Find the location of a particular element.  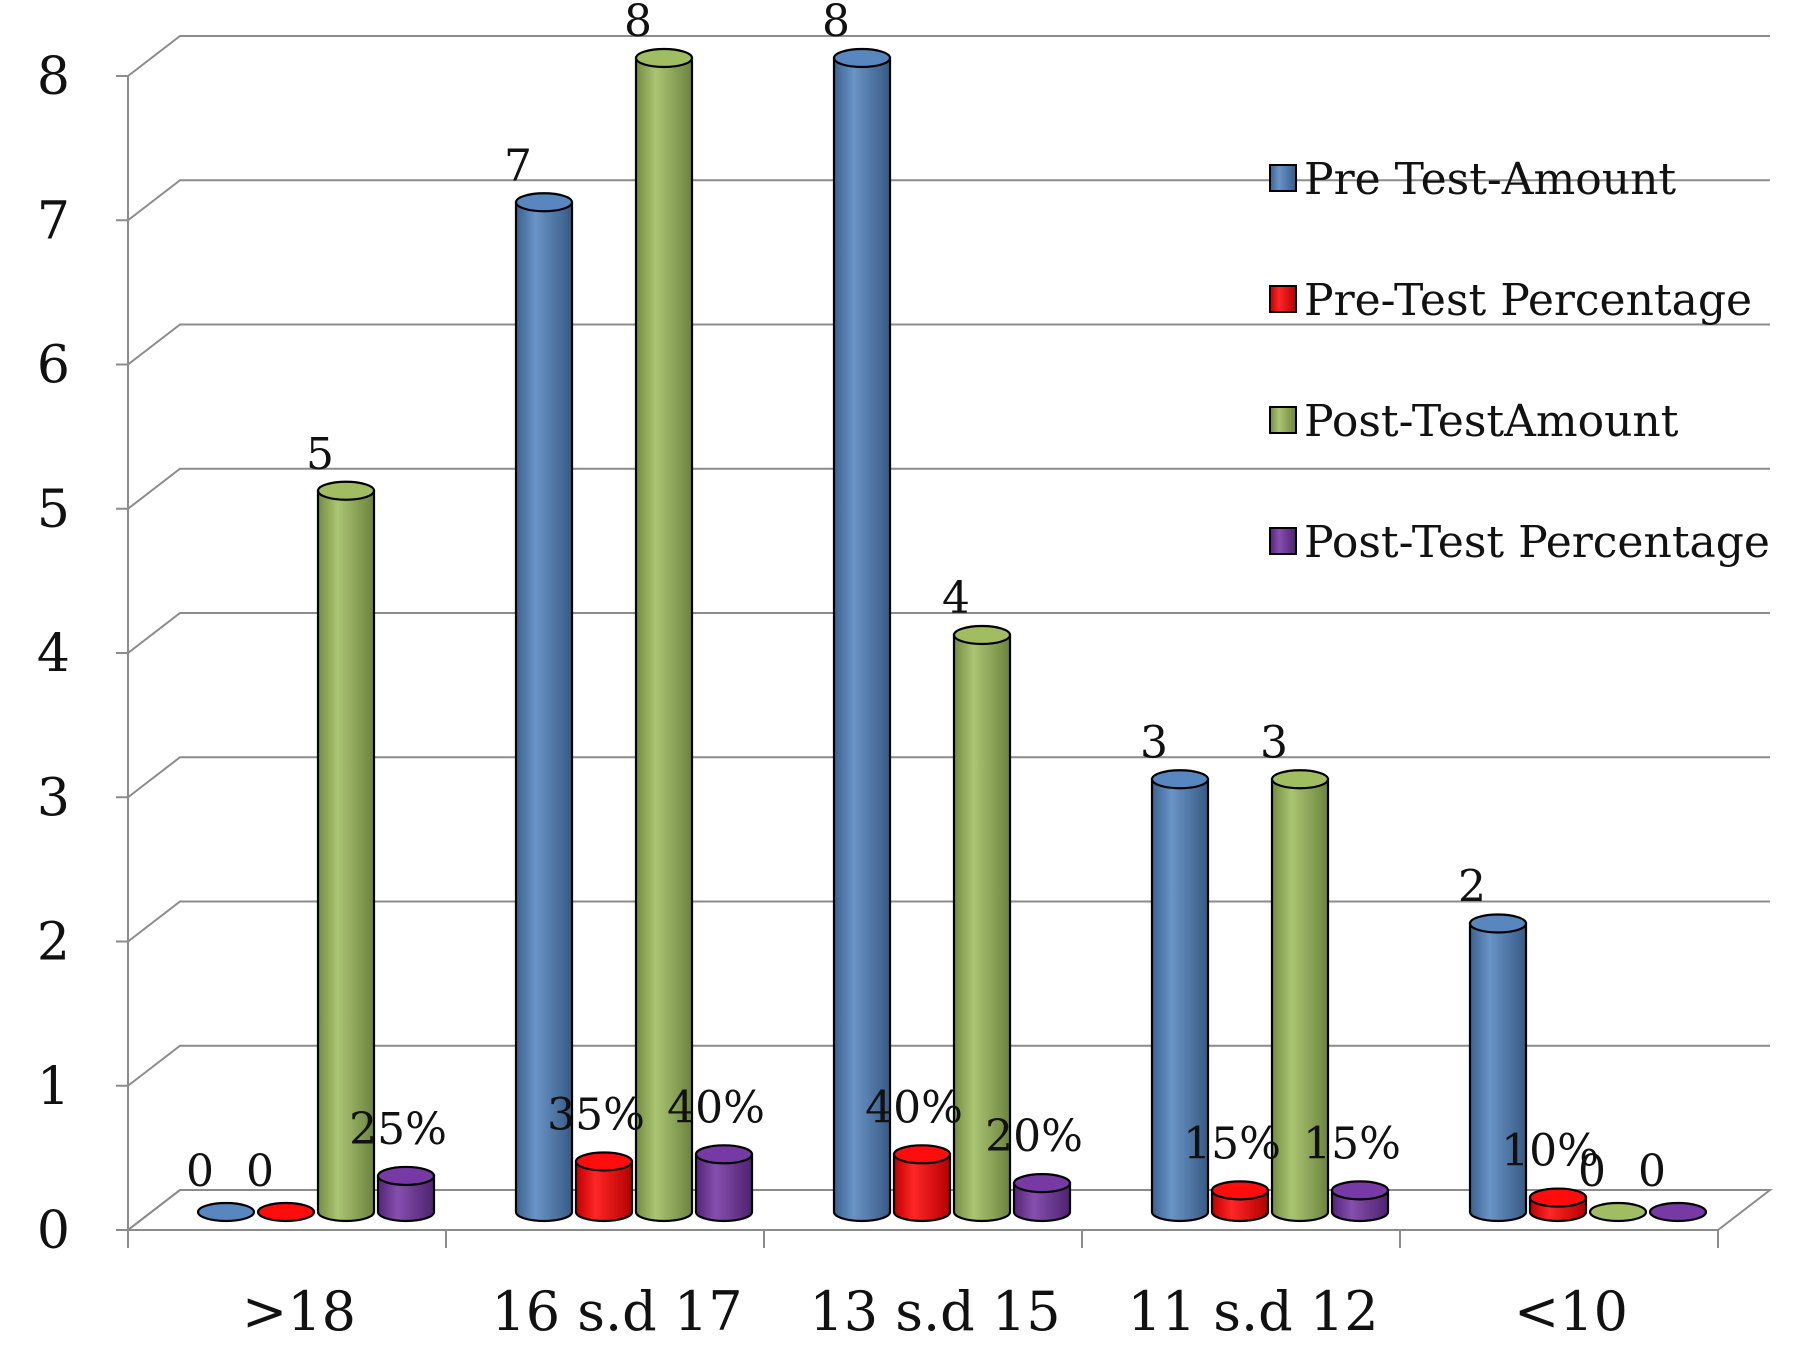

legend-item: Post-TestAmount is located at coordinates (1474, 421).